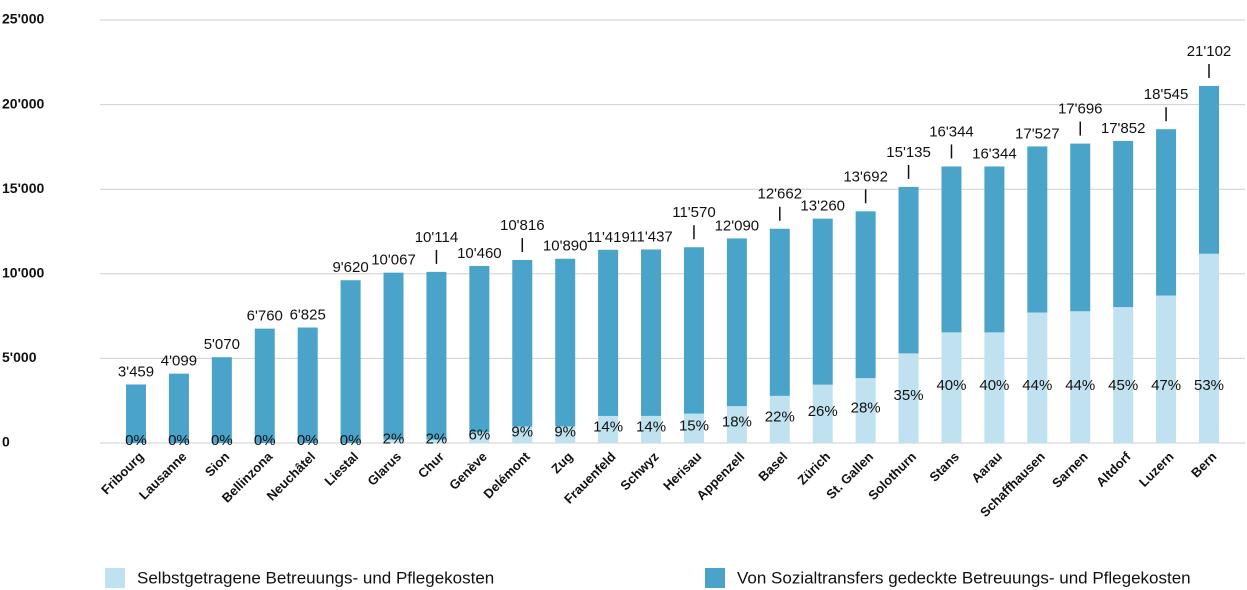  What do you see at coordinates (814, 468) in the screenshot?
I see `x-tick-label: Zürich` at bounding box center [814, 468].